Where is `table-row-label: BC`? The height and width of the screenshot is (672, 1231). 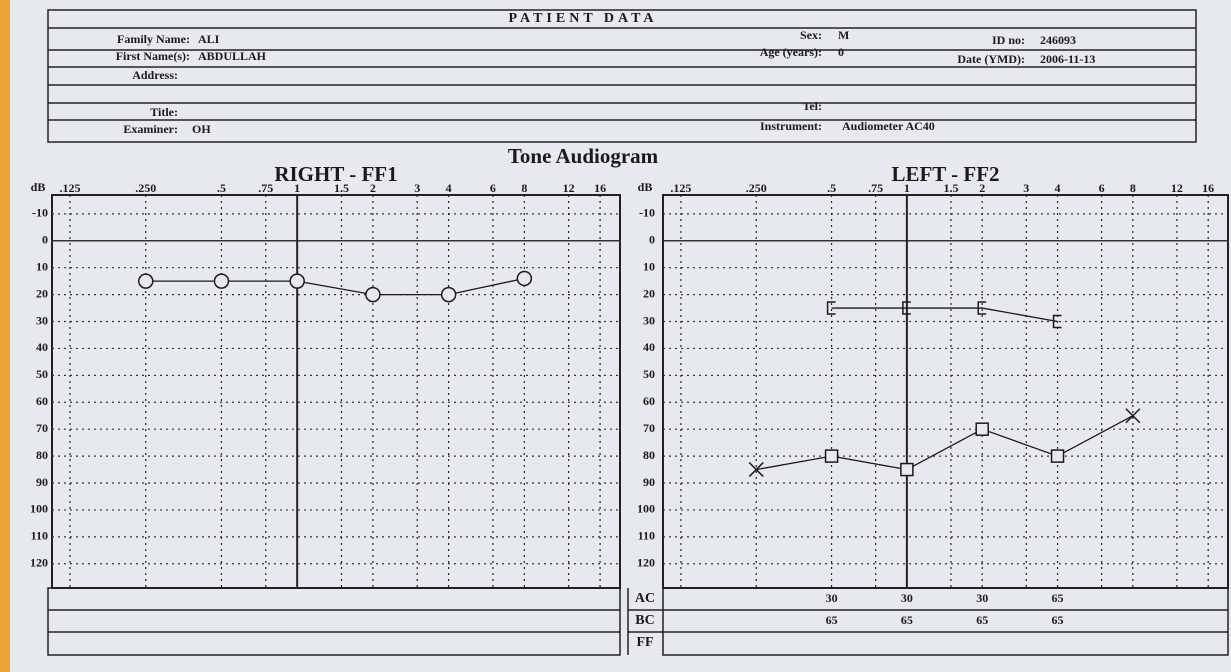 table-row-label: BC is located at coordinates (644, 620).